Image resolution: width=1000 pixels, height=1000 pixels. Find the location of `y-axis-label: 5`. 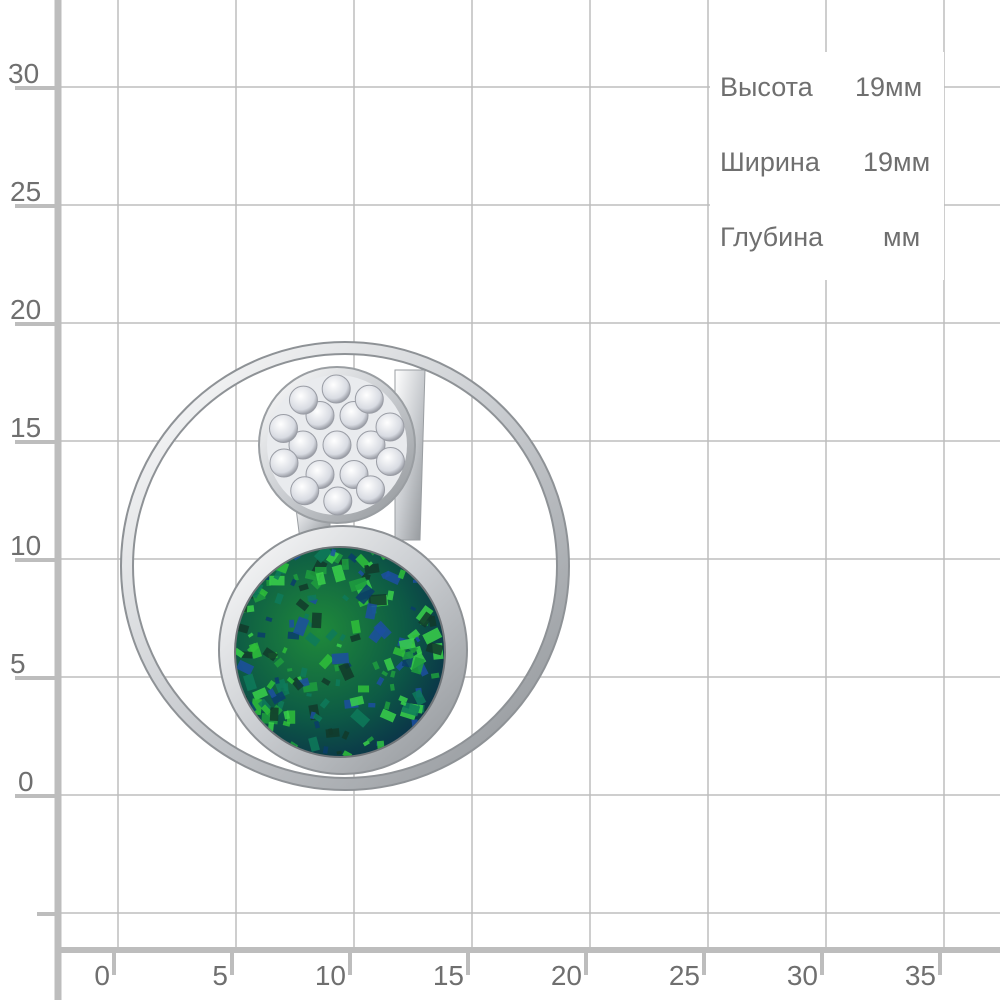

y-axis-label: 5 is located at coordinates (18, 663).